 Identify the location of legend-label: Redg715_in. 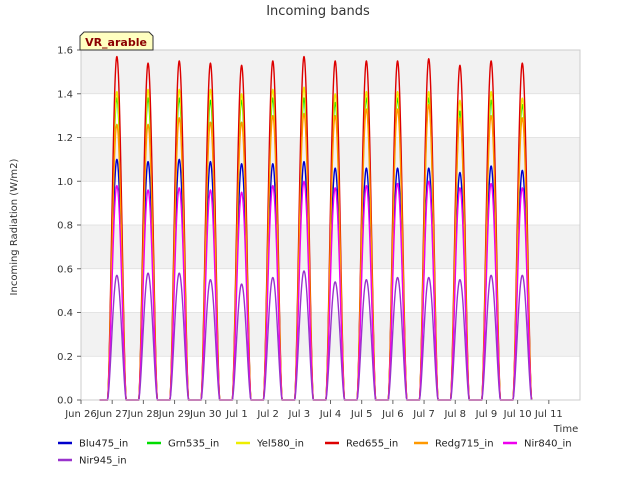
(464, 444).